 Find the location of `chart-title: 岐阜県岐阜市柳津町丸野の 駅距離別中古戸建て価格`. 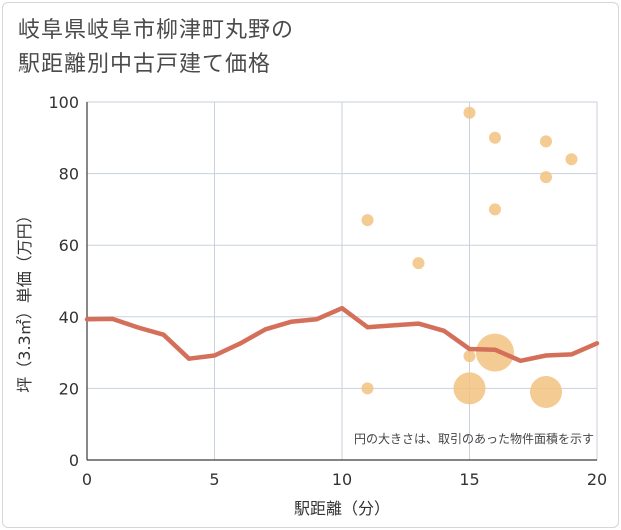

chart-title: 岐阜県岐阜市柳津町丸野の 駅距離別中古戸建て価格 is located at coordinates (156, 48).